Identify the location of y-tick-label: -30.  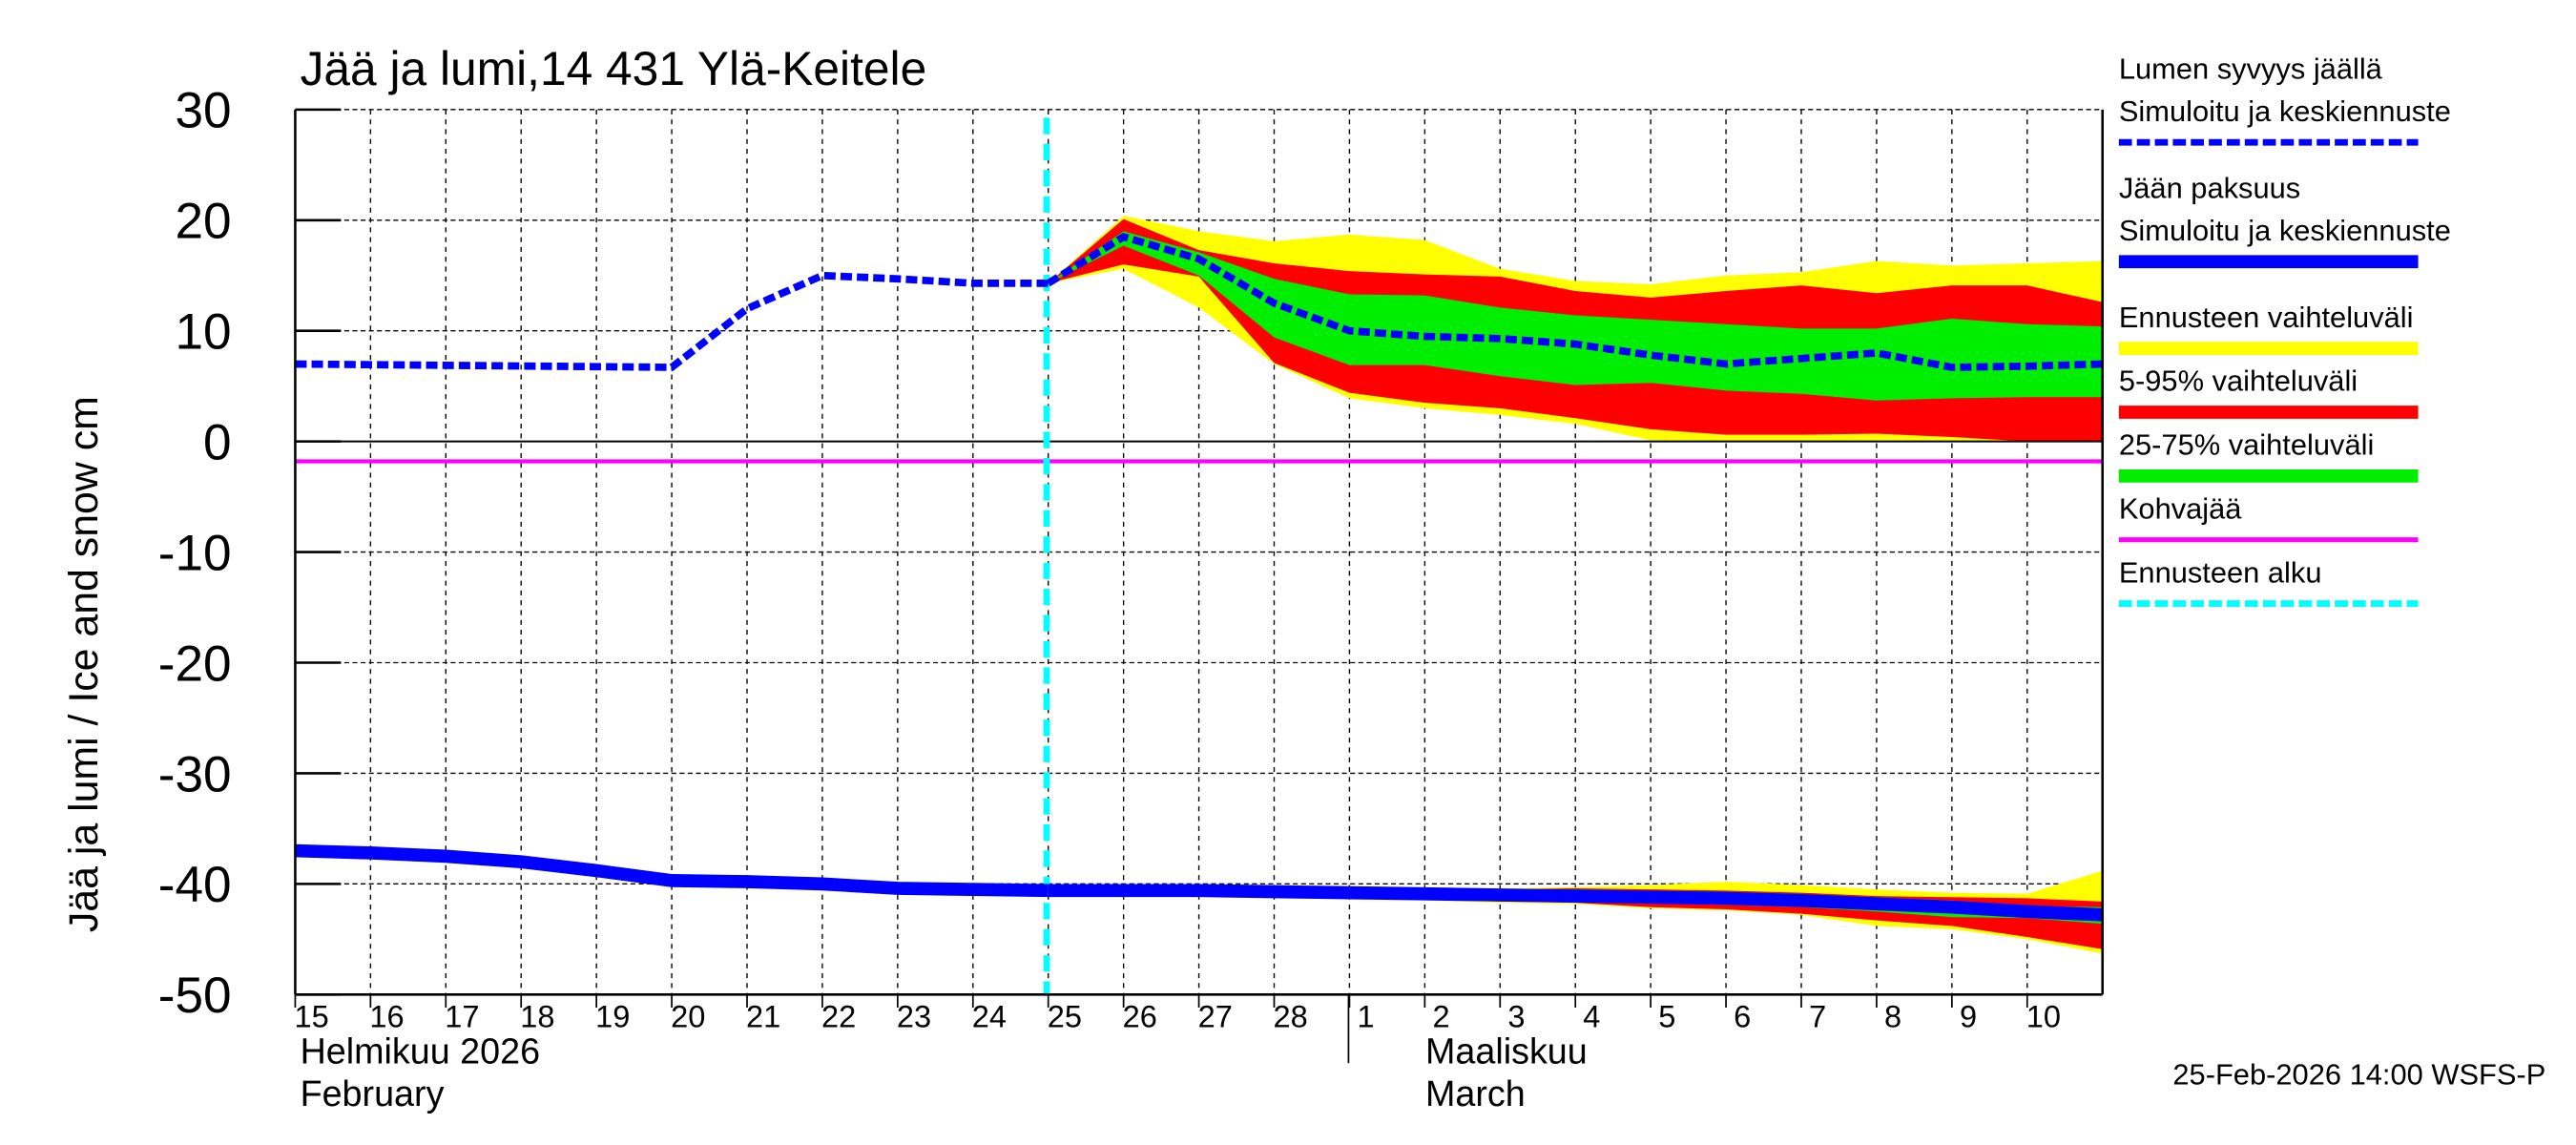
(195, 774).